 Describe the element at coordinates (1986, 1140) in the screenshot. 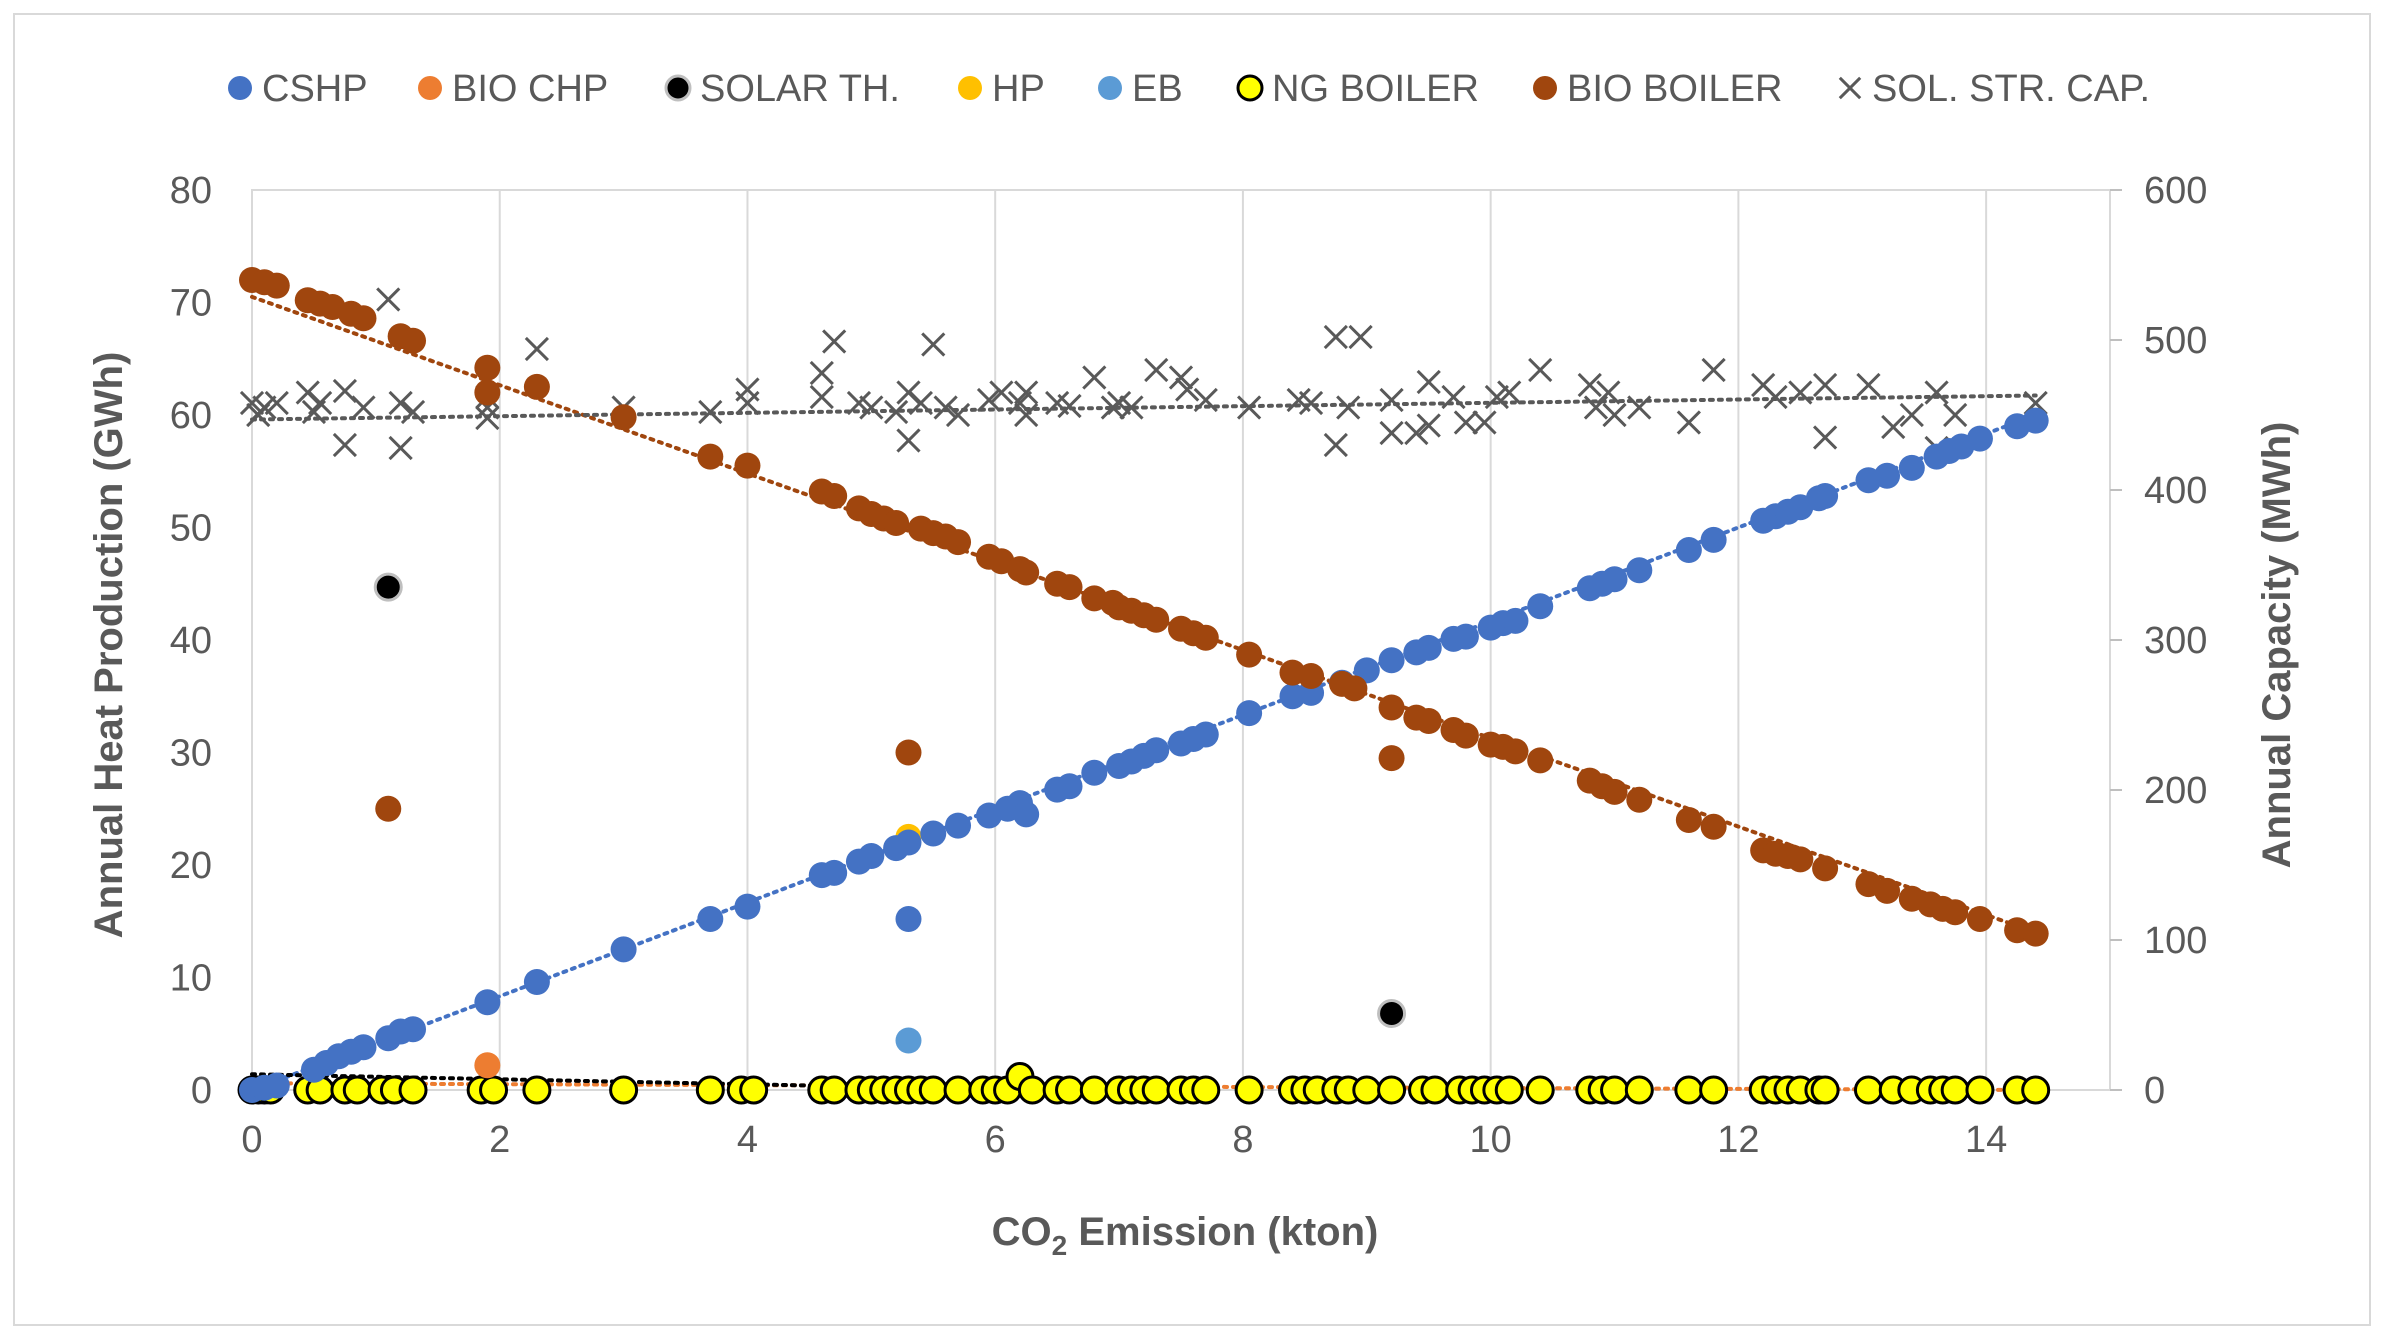

I see `x-tick-label: 14` at that location.